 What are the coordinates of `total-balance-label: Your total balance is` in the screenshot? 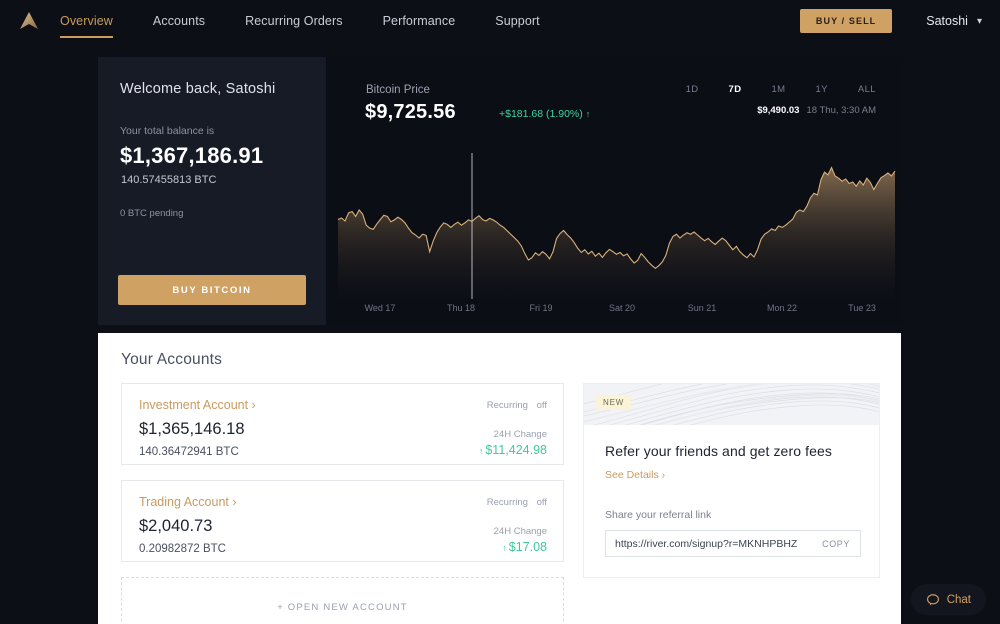 It's located at (167, 131).